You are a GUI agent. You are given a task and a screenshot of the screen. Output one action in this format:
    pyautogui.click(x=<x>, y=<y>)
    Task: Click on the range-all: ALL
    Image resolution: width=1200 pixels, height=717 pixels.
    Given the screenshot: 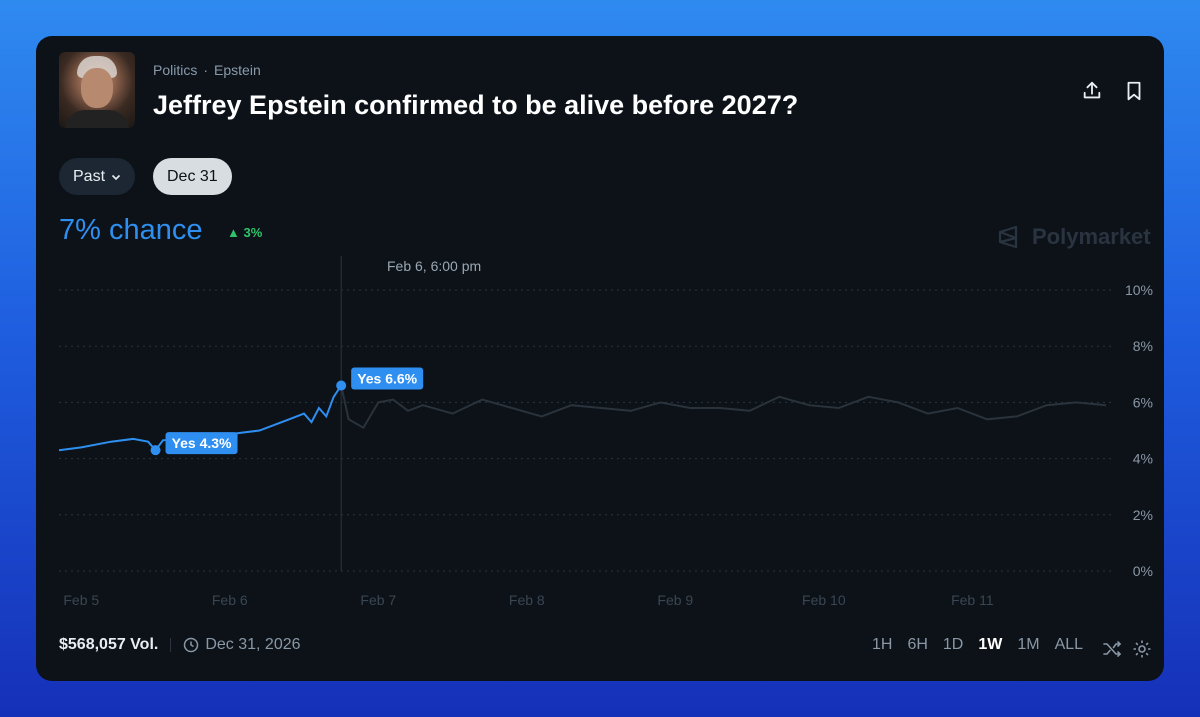 What is the action you would take?
    pyautogui.click(x=1069, y=644)
    